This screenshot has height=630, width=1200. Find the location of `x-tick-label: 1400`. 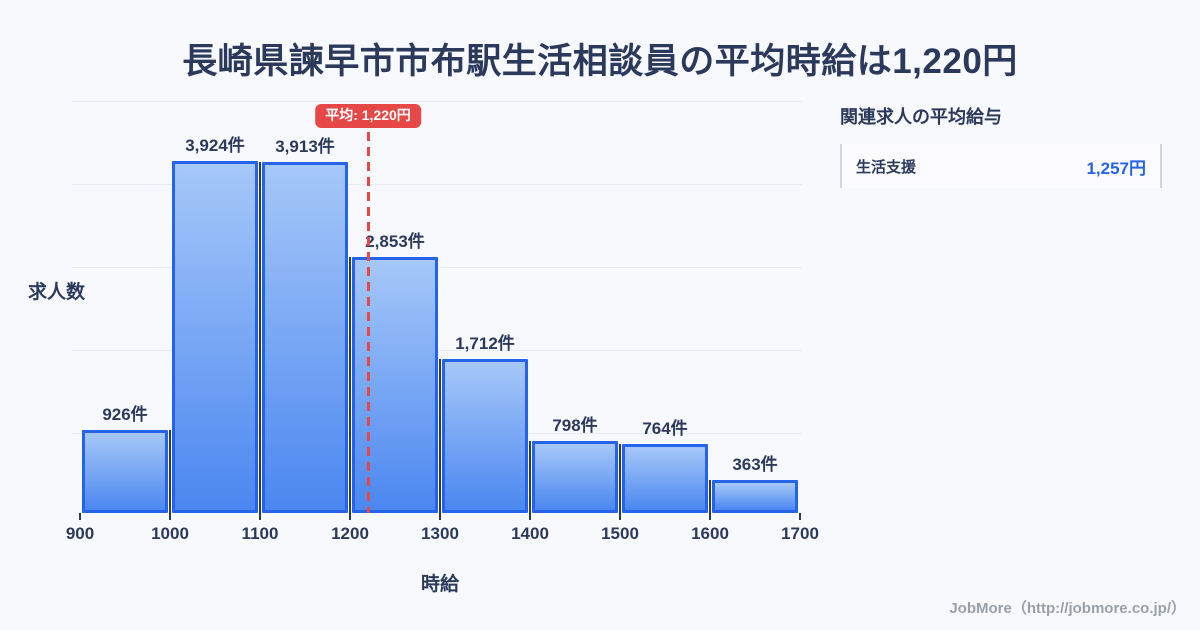

x-tick-label: 1400 is located at coordinates (530, 533).